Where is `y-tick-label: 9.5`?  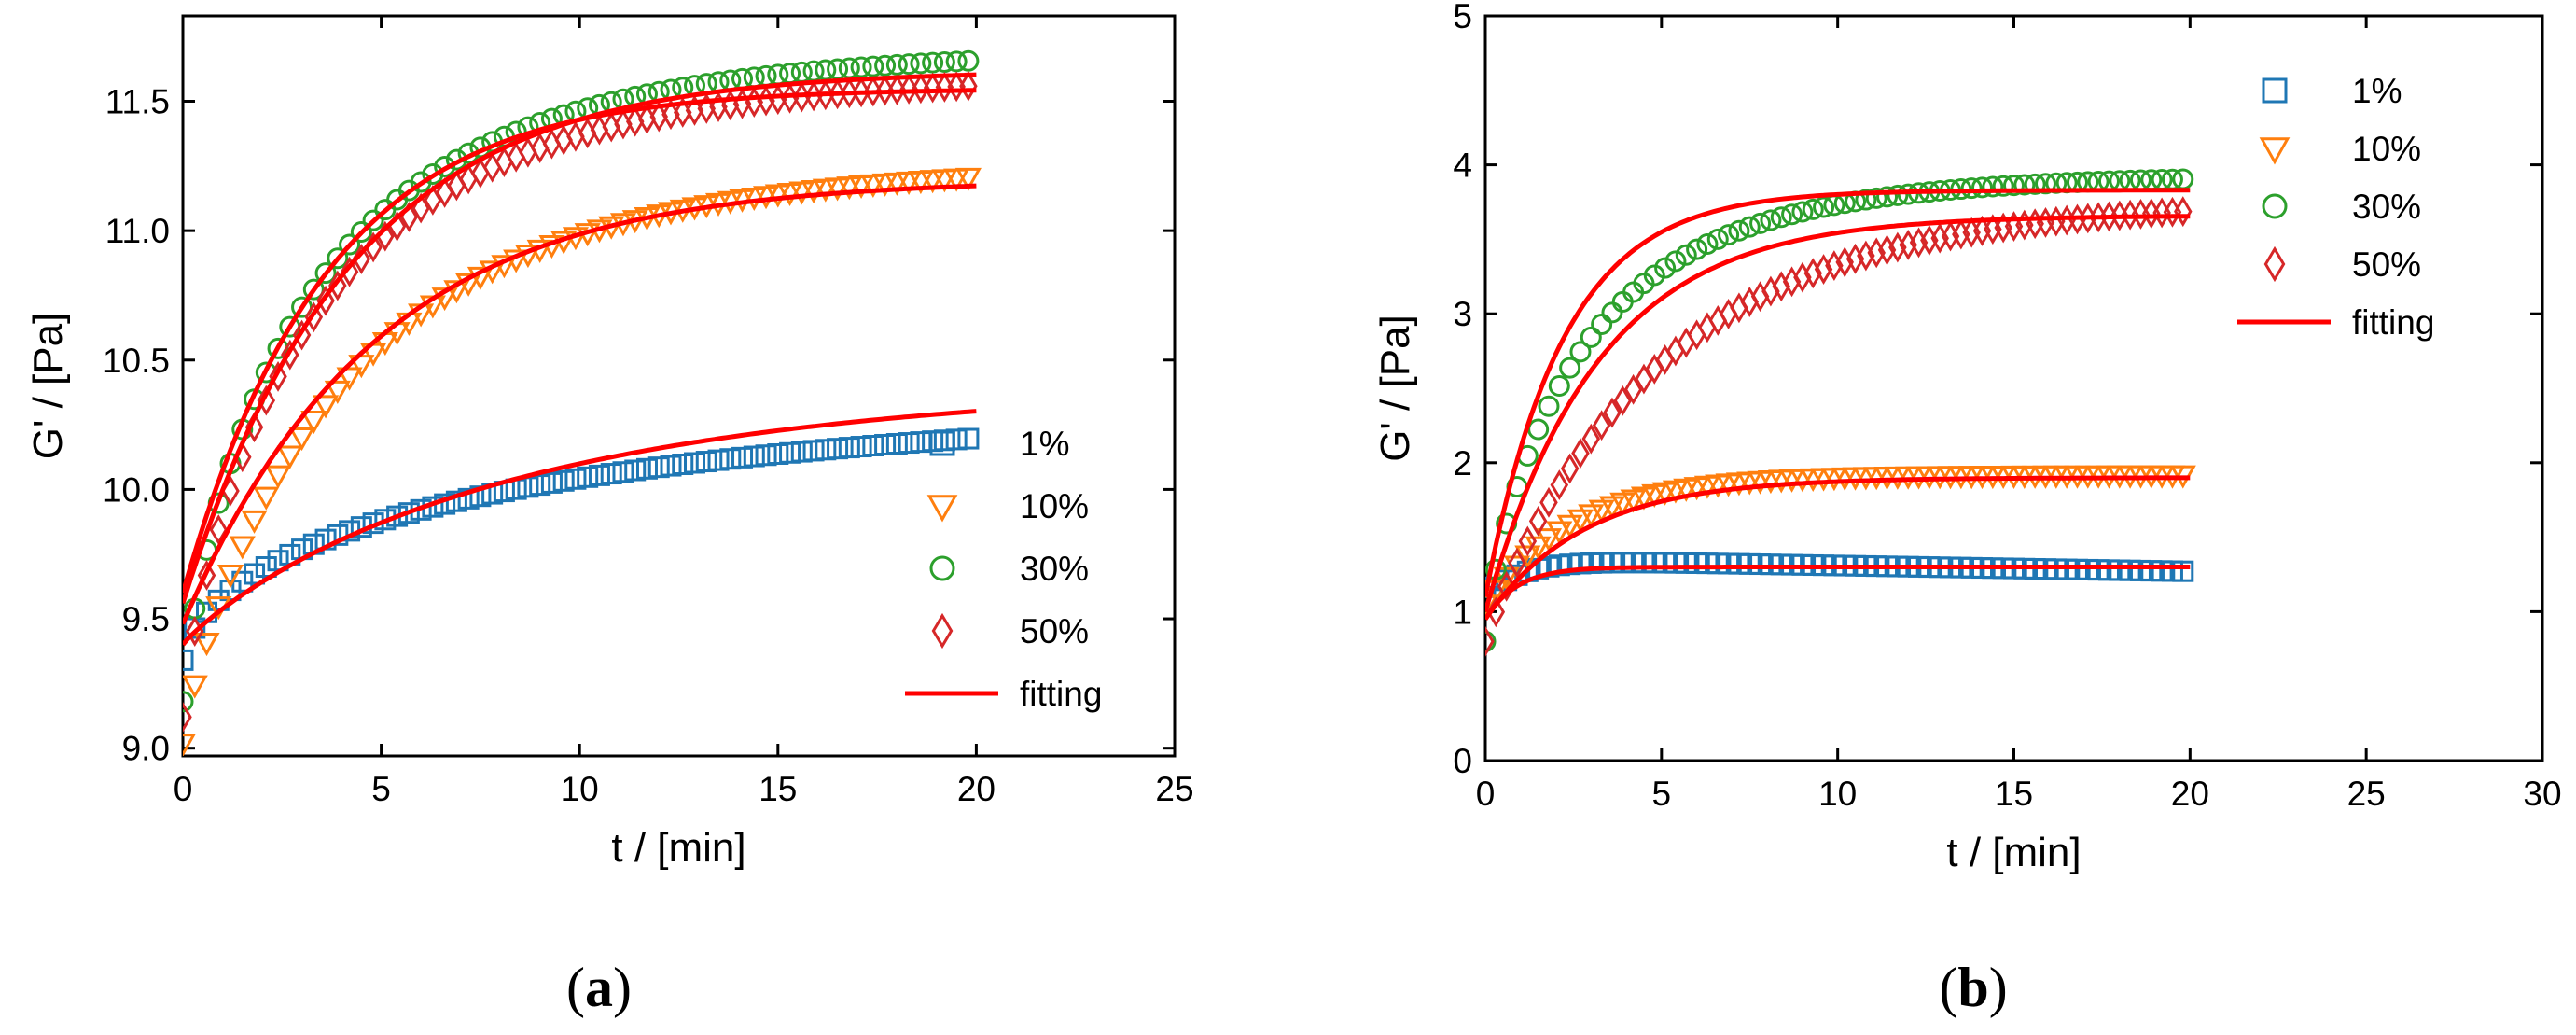
y-tick-label: 9.5 is located at coordinates (146, 619).